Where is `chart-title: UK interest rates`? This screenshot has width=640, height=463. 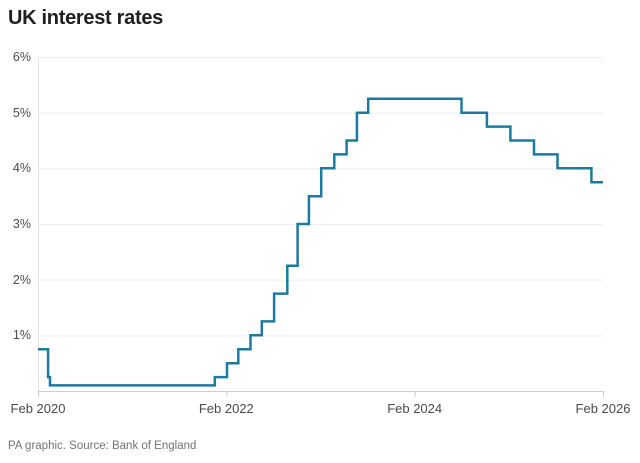
chart-title: UK interest rates is located at coordinates (85, 18).